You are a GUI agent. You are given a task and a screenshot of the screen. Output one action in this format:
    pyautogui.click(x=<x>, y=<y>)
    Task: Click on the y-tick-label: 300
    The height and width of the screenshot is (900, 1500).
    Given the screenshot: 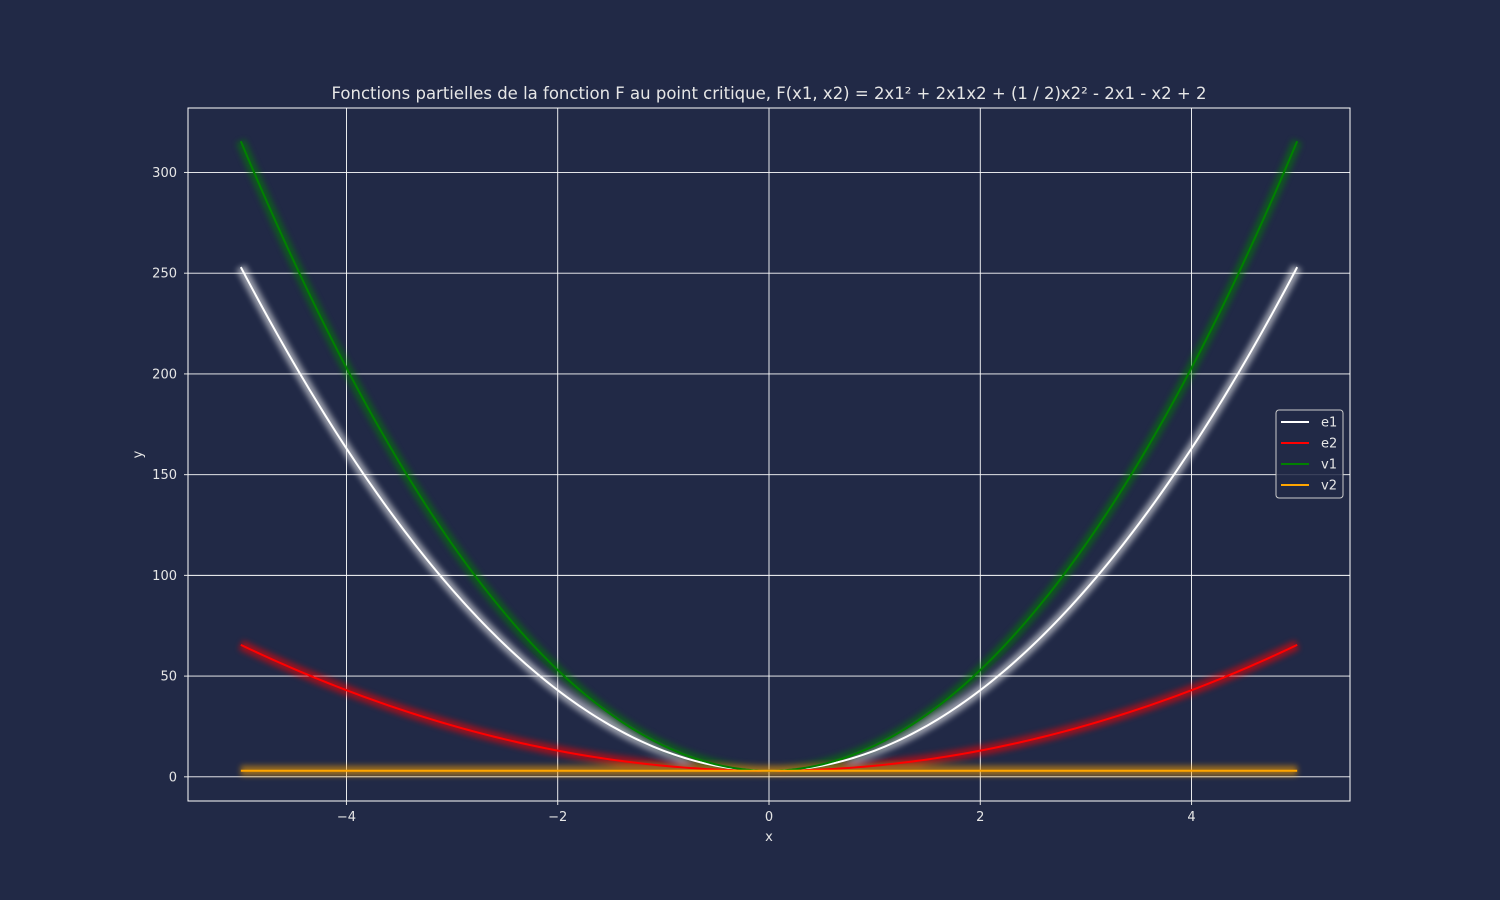 What is the action you would take?
    pyautogui.click(x=164, y=173)
    